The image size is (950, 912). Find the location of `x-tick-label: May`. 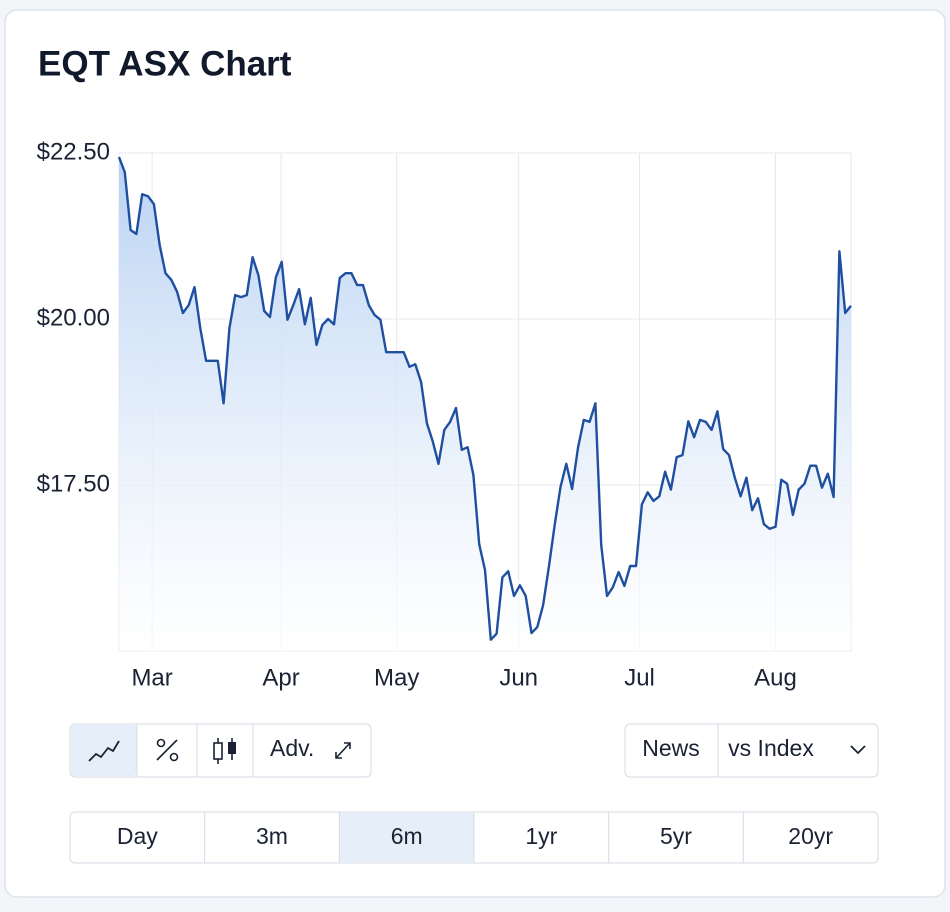

x-tick-label: May is located at coordinates (396, 677).